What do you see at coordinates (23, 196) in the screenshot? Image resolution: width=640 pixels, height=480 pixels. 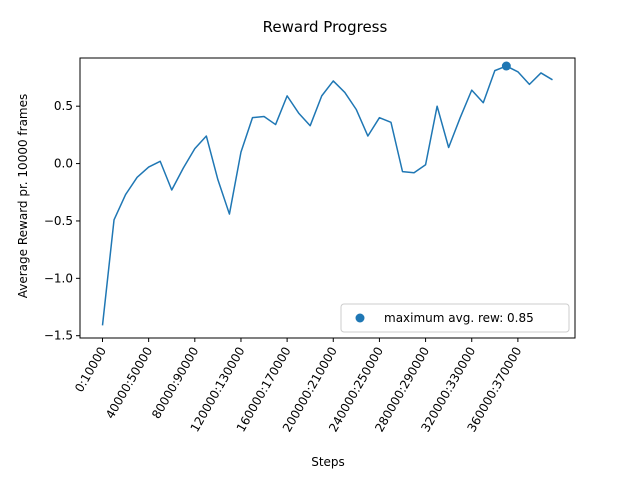 I see `y-axis-label: Average Reward pr. 10000 frames` at bounding box center [23, 196].